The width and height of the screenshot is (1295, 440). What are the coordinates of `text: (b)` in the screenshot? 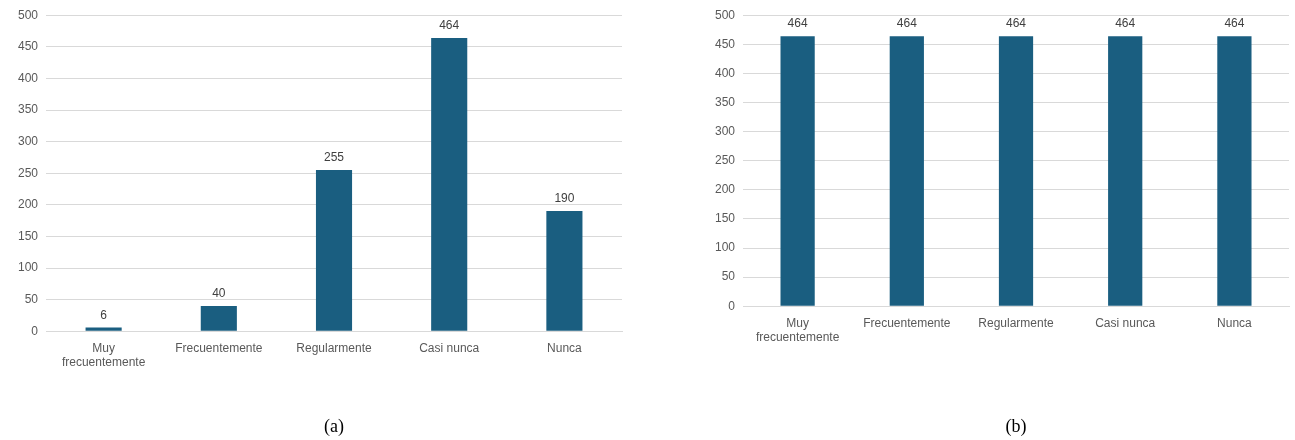 It's located at (1016, 426).